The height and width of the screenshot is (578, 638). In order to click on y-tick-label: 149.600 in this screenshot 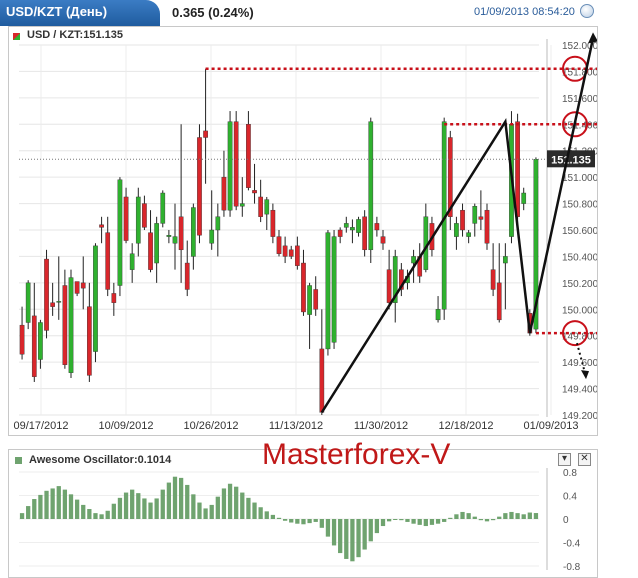, I will do `click(579, 363)`.